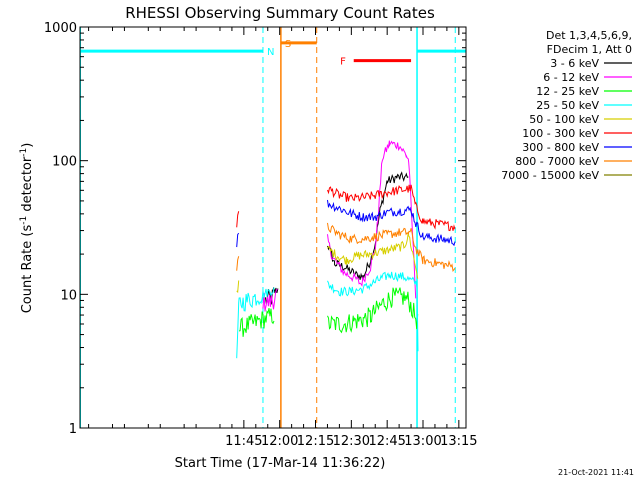  Describe the element at coordinates (315, 441) in the screenshot. I see `x-tick-label-2: 12:15` at that location.